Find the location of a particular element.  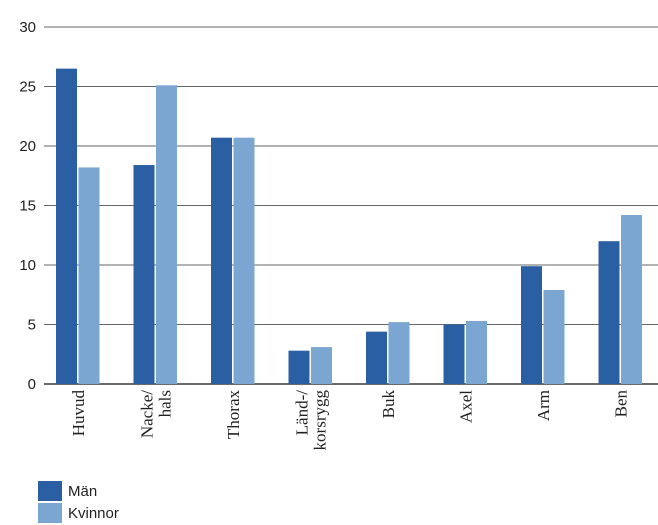

y-tick-label: 25 is located at coordinates (27, 87).